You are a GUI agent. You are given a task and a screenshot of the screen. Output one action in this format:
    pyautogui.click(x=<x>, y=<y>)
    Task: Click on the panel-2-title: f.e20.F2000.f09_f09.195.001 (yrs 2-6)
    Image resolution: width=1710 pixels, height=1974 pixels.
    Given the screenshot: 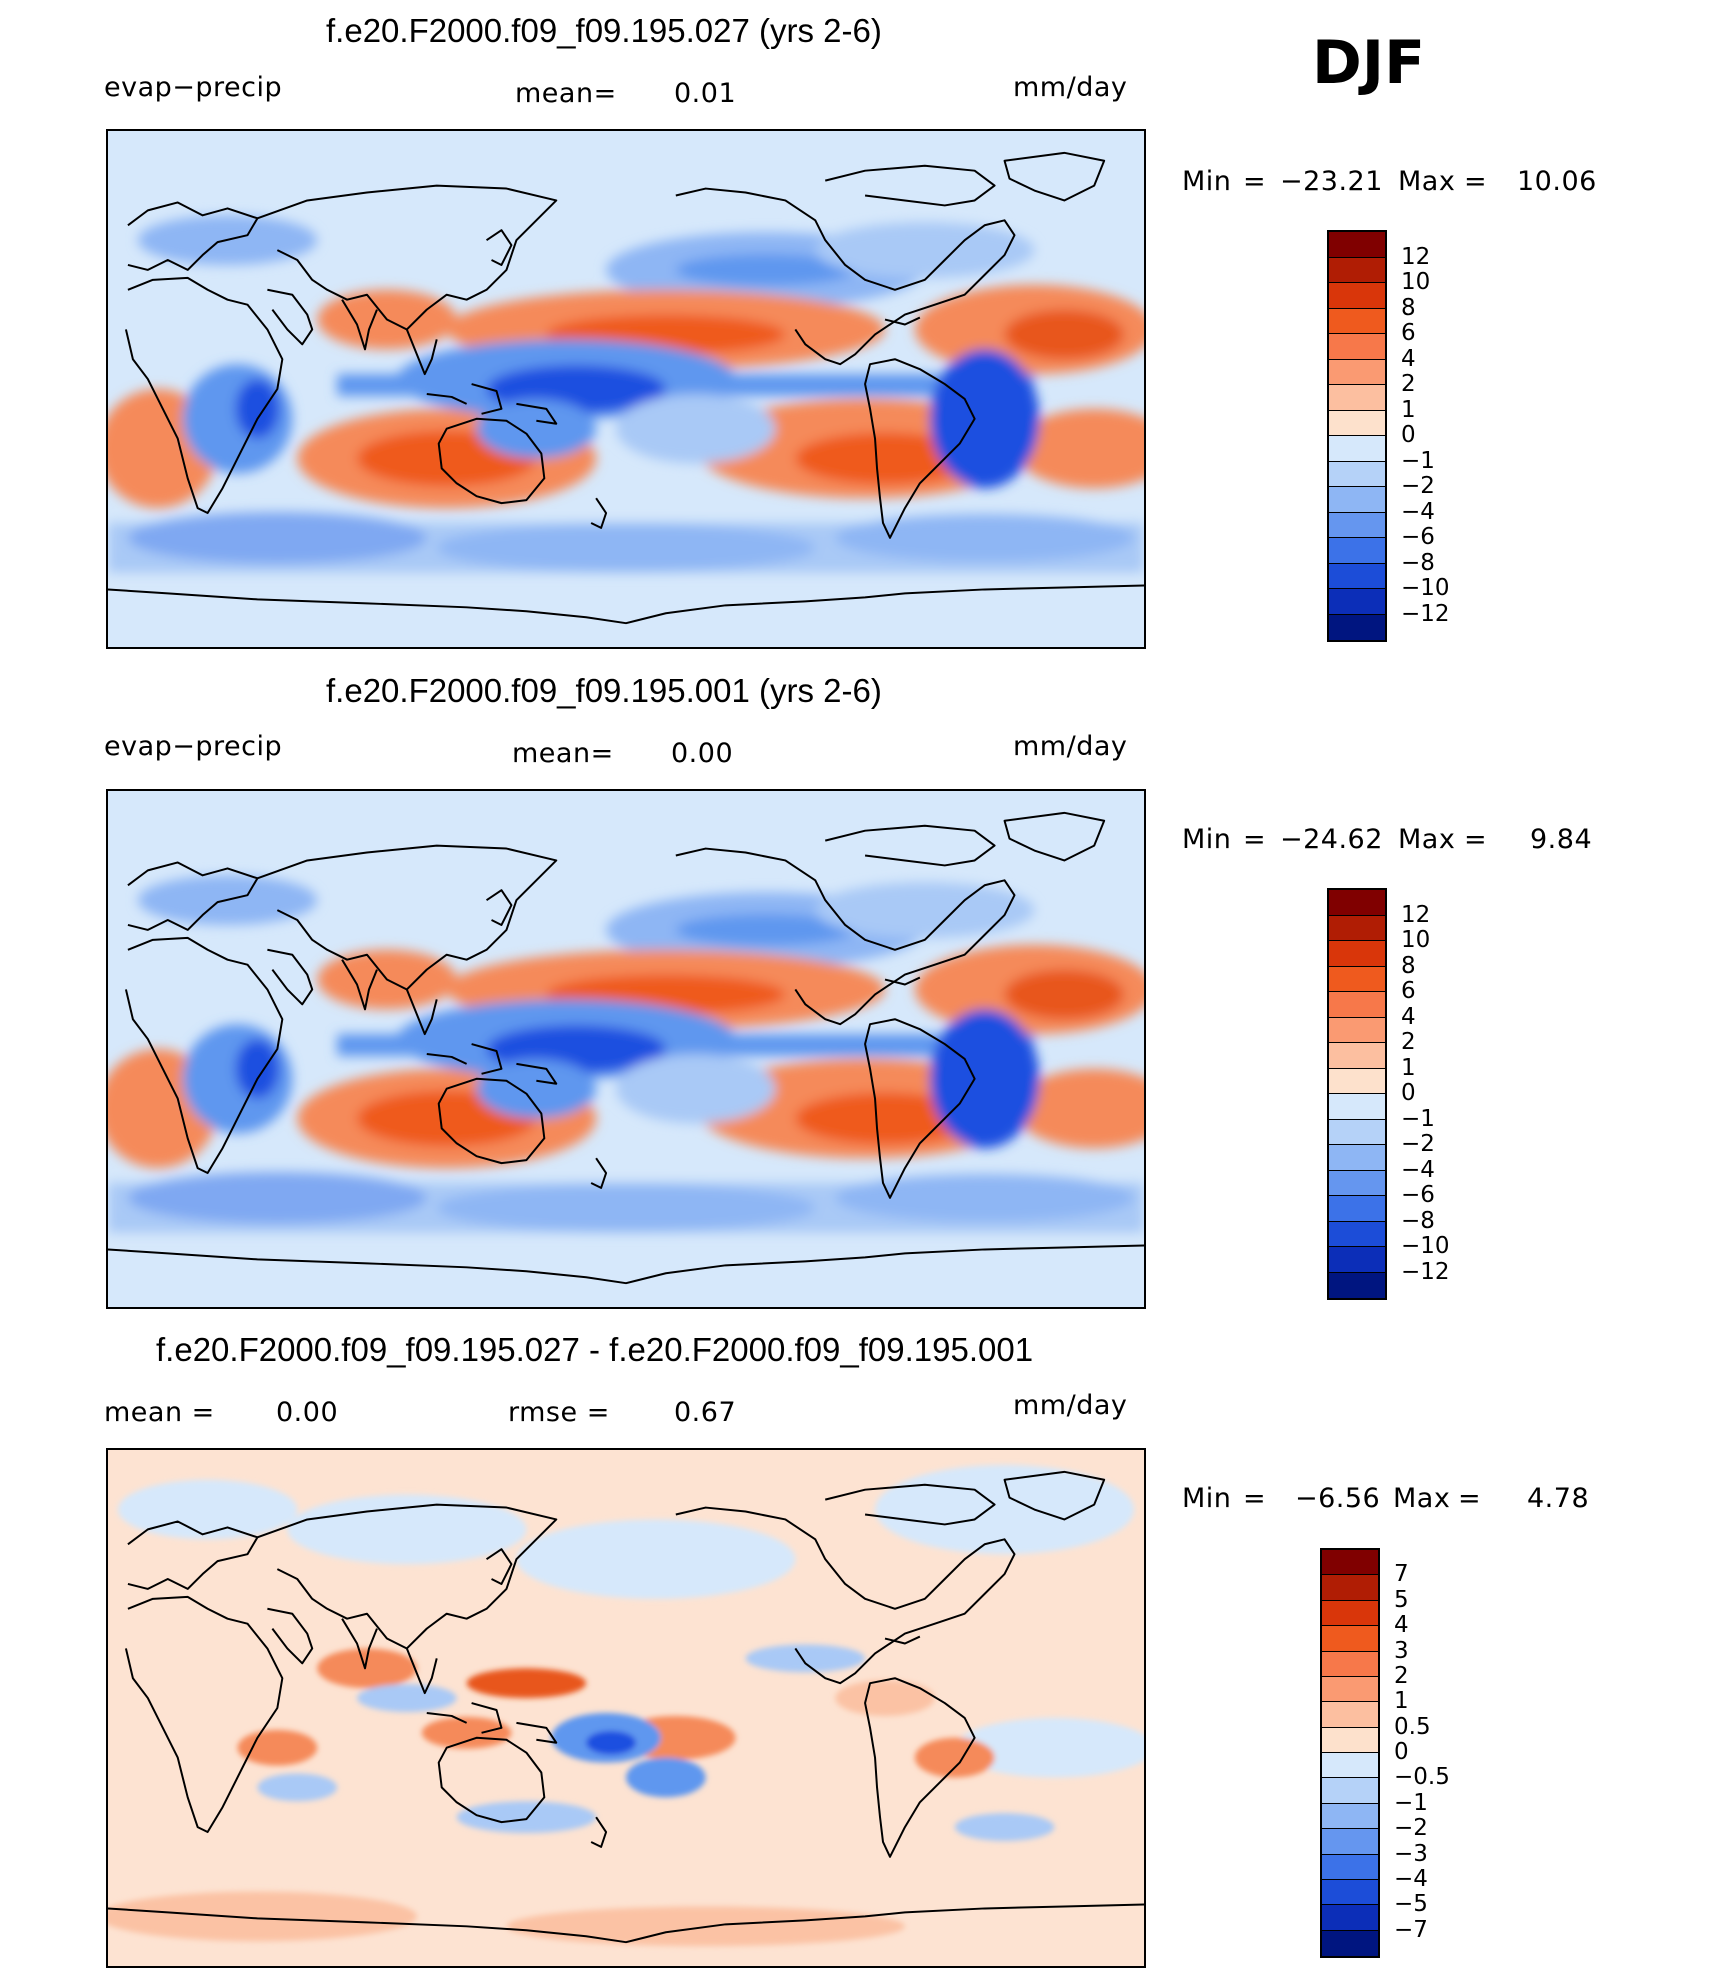 What is the action you would take?
    pyautogui.click(x=604, y=690)
    